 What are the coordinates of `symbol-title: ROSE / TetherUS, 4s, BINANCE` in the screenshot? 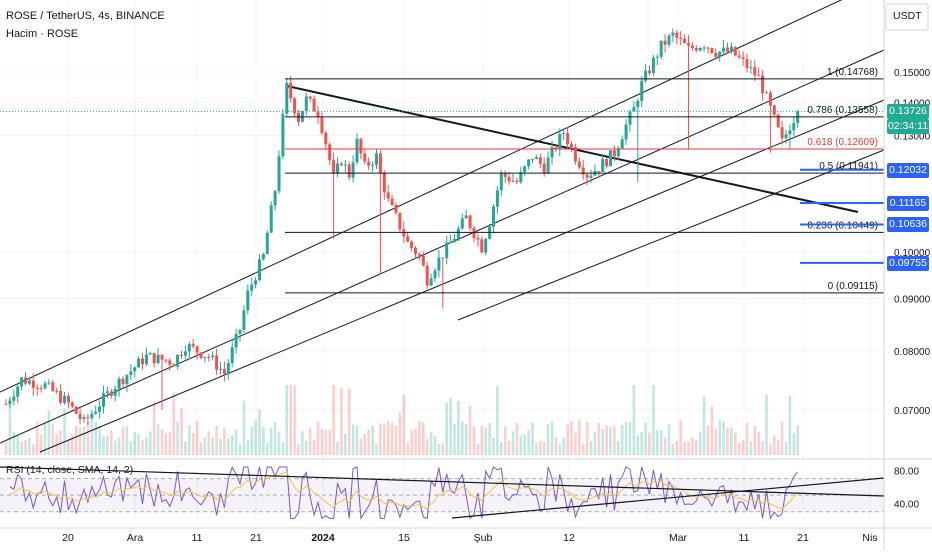 It's located at (85, 16).